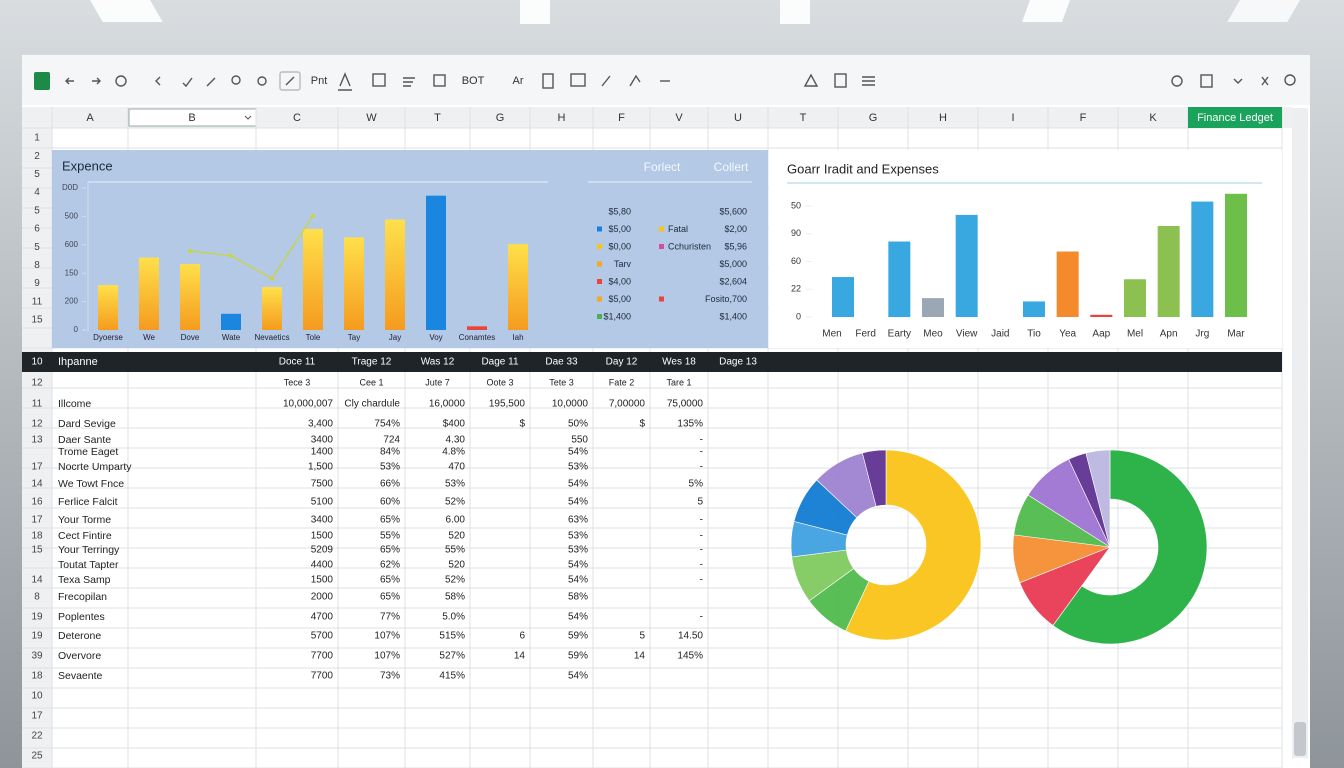 The height and width of the screenshot is (768, 1344). I want to click on cell: 5100, so click(322, 502).